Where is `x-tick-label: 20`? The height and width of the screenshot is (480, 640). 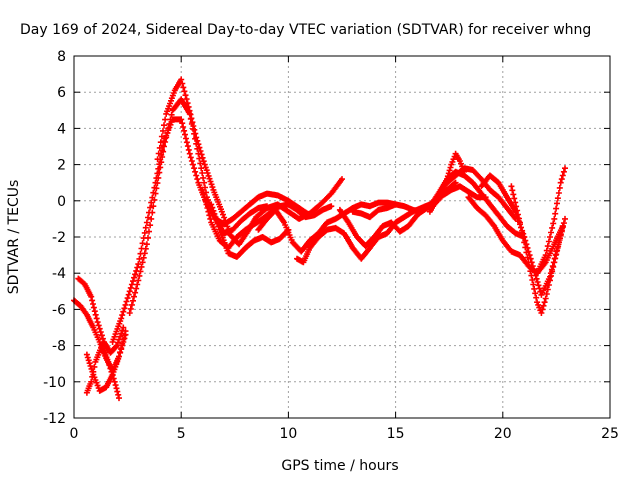
x-tick-label: 20 is located at coordinates (503, 434).